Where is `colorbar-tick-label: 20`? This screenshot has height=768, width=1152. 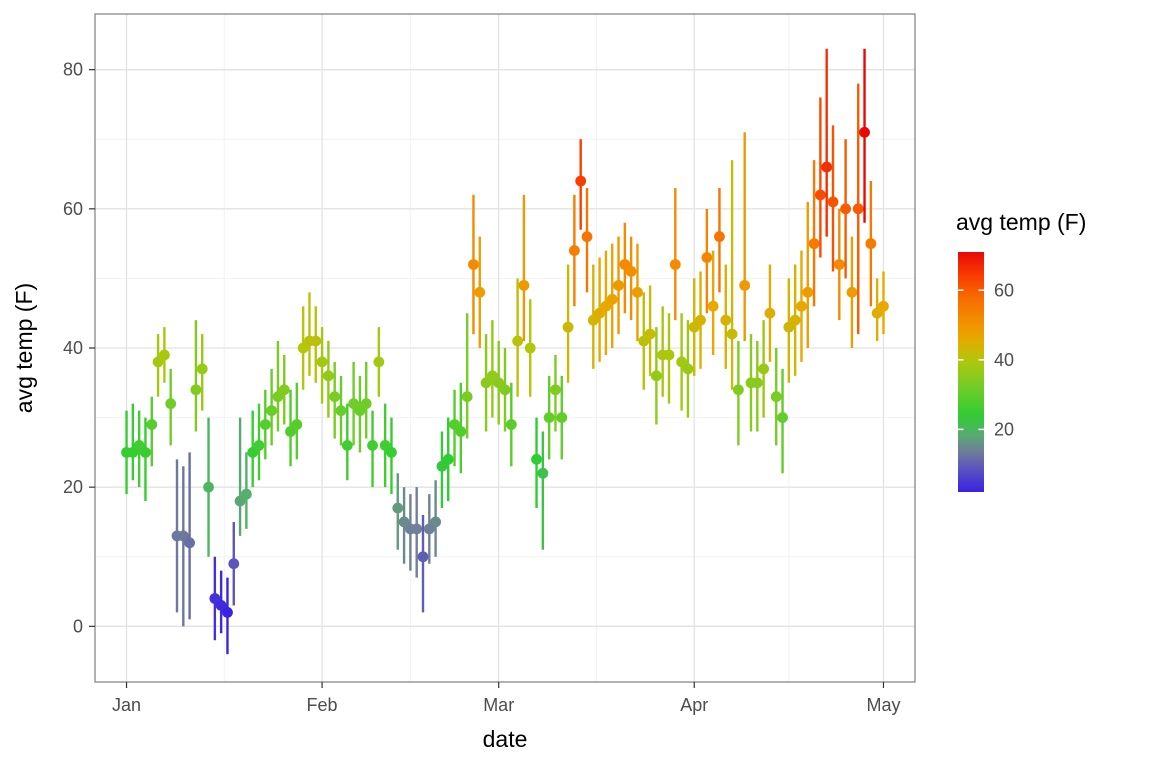 colorbar-tick-label: 20 is located at coordinates (1004, 429).